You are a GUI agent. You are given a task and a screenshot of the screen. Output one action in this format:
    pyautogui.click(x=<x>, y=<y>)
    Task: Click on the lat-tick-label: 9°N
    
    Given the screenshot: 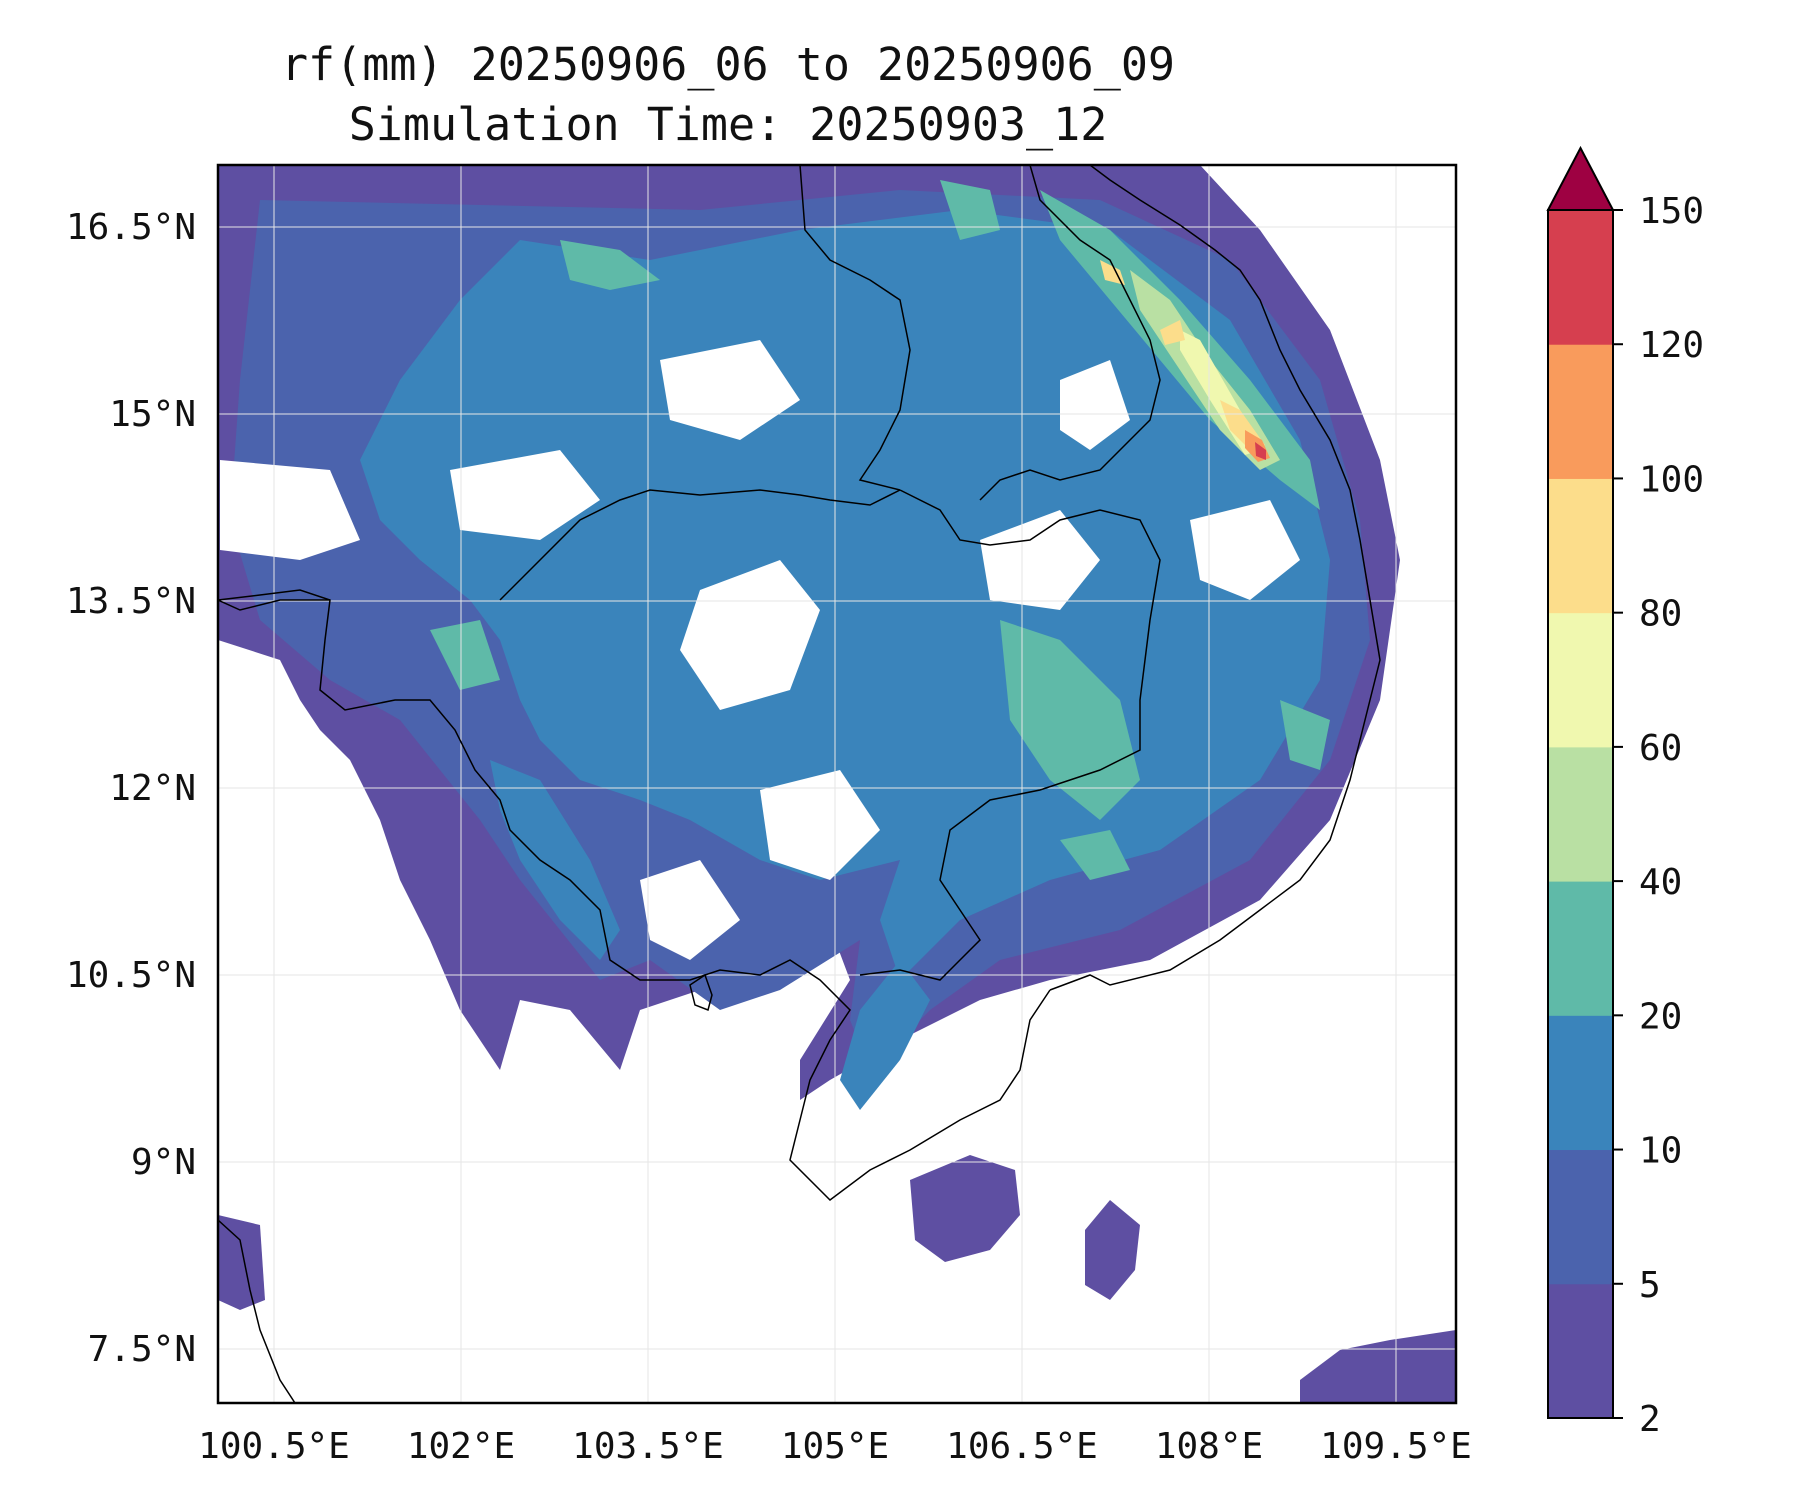 What is the action you would take?
    pyautogui.click(x=163, y=1162)
    